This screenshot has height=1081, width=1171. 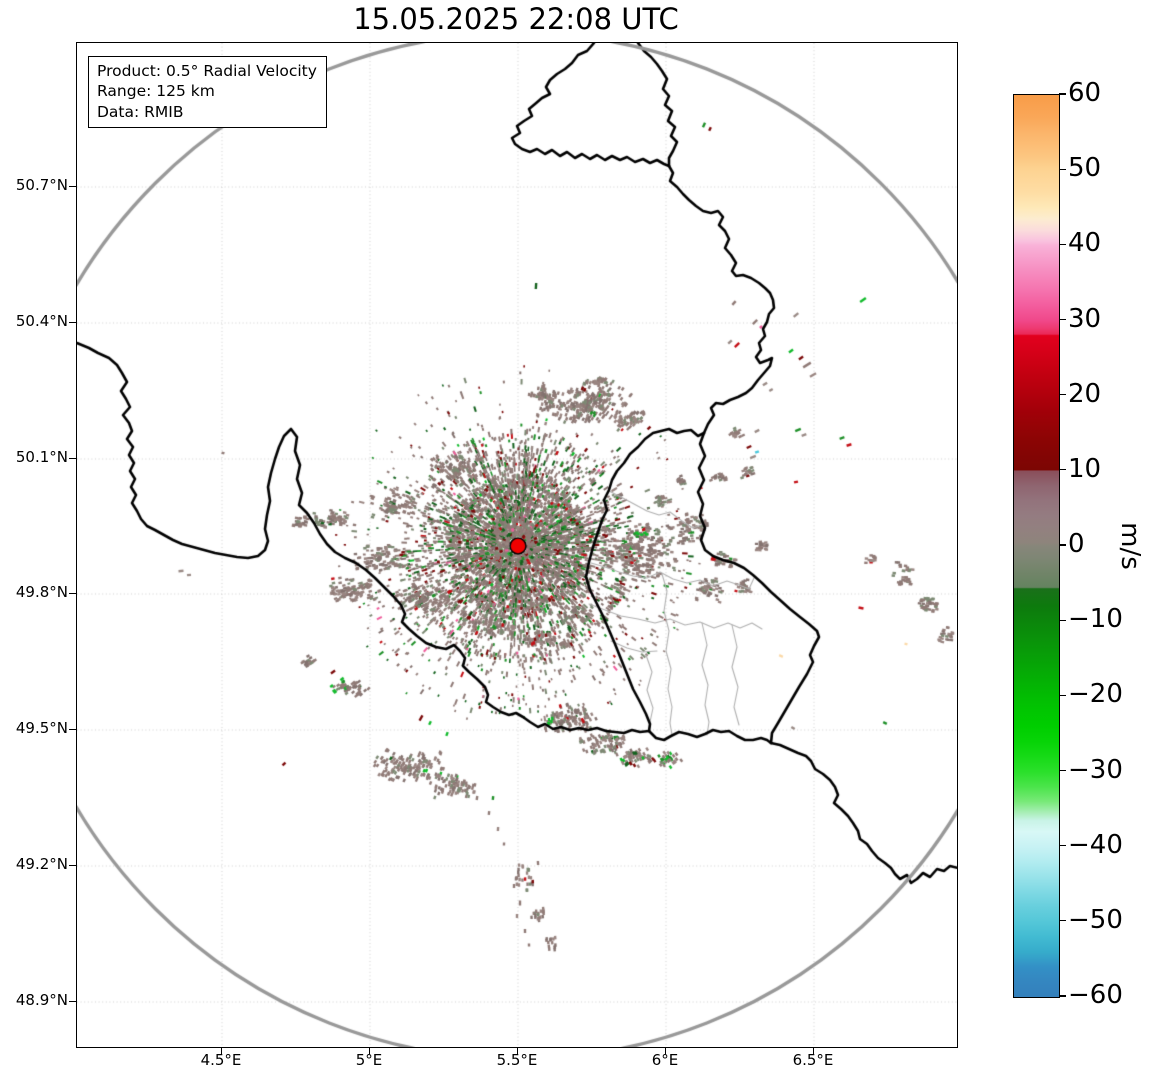 What do you see at coordinates (1085, 318) in the screenshot?
I see `colorbar-tick-label: 30` at bounding box center [1085, 318].